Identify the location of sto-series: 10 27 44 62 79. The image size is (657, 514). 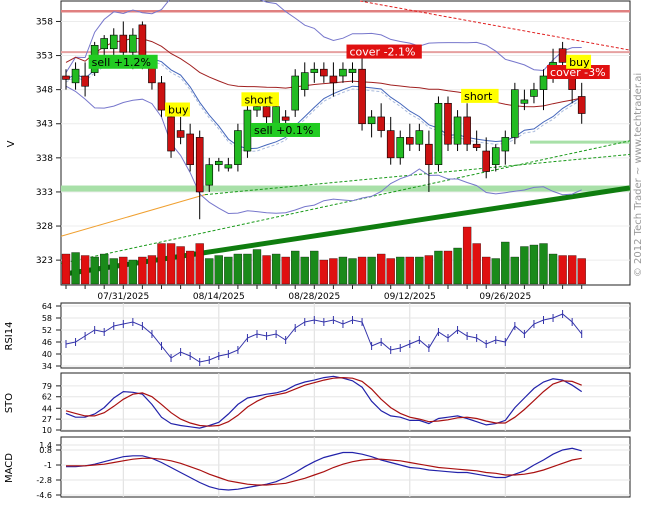
(336, 405).